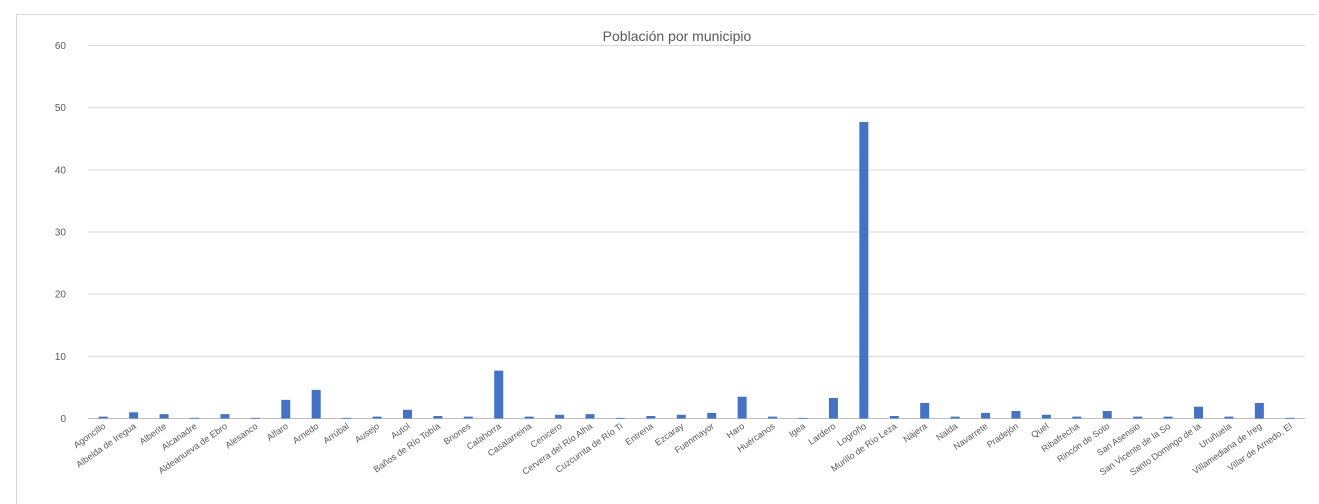 This screenshot has height=504, width=1319. What do you see at coordinates (61, 46) in the screenshot?
I see `y-tick-label: 60` at bounding box center [61, 46].